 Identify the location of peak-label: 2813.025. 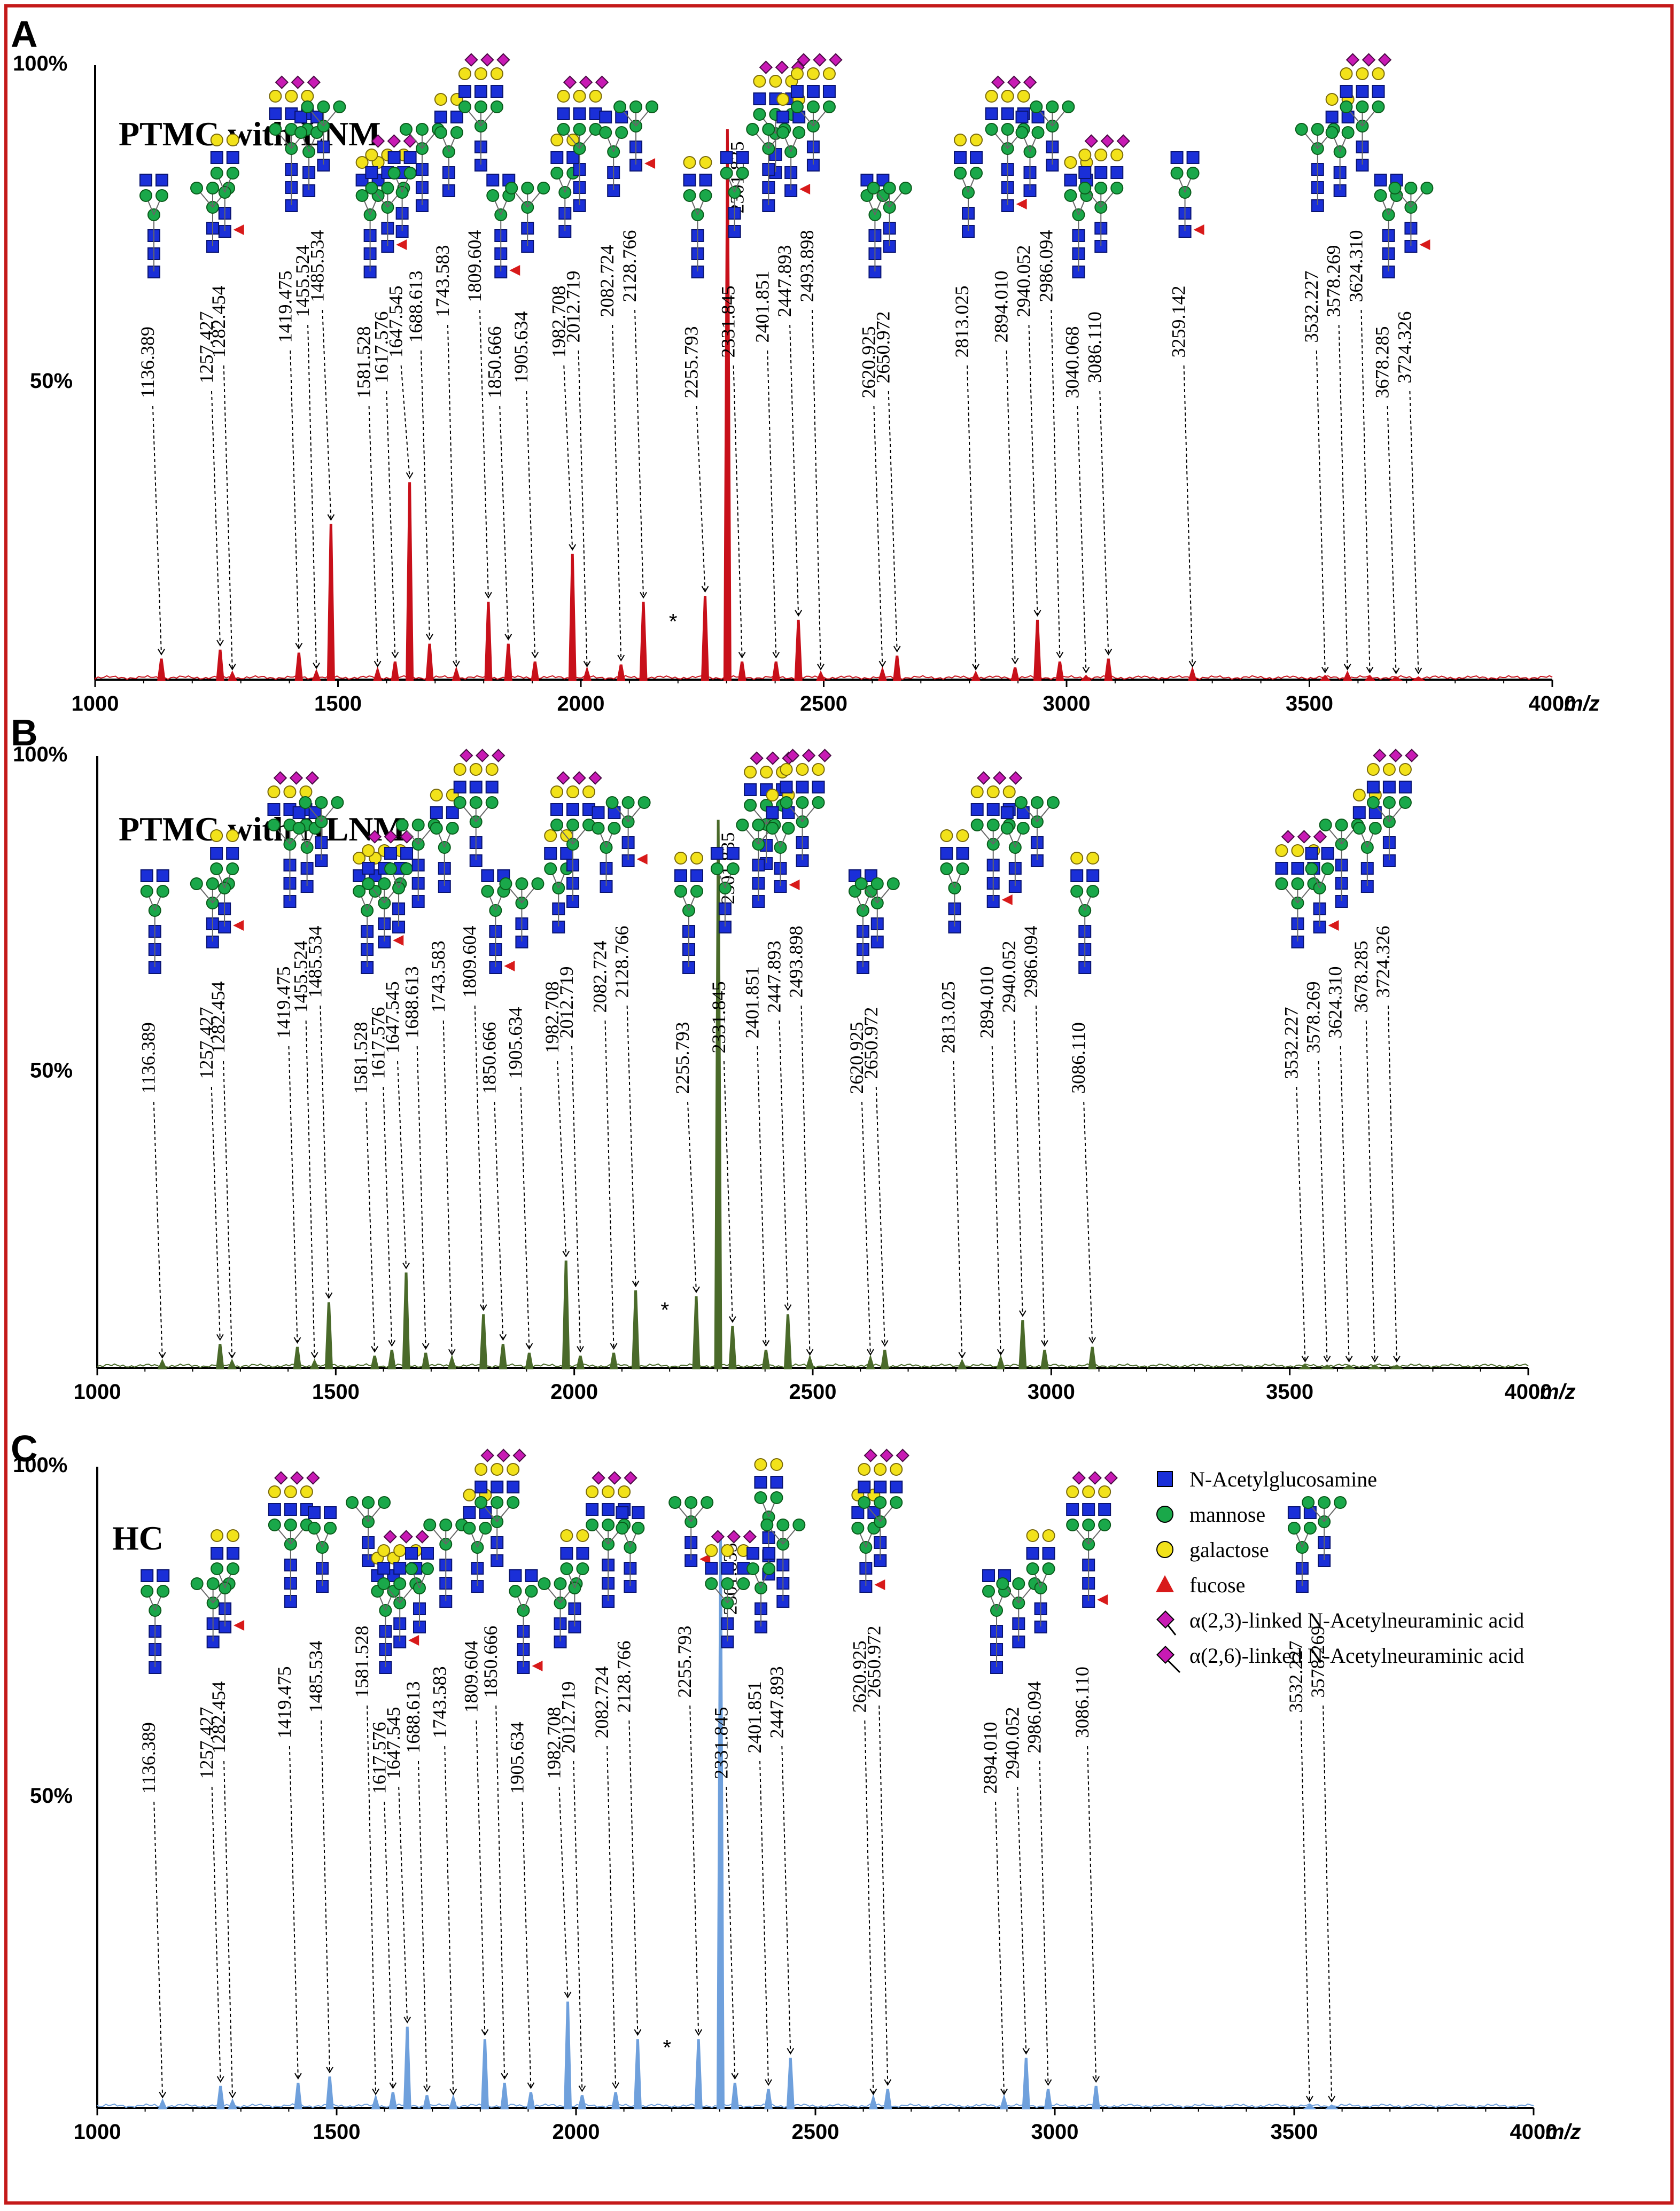
(962, 322).